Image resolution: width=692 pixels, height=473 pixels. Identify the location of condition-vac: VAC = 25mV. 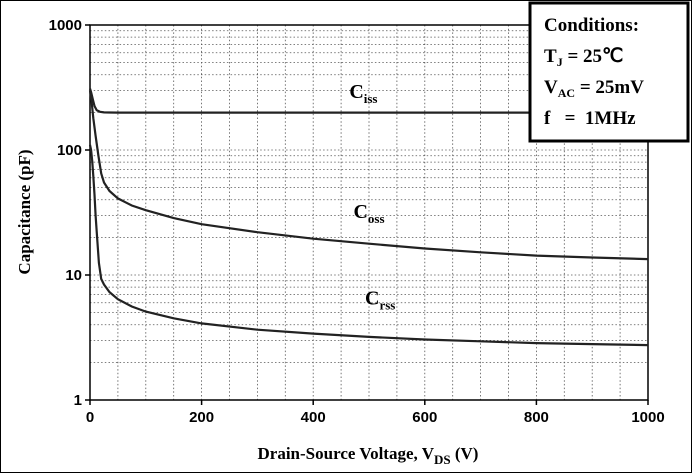
(594, 88).